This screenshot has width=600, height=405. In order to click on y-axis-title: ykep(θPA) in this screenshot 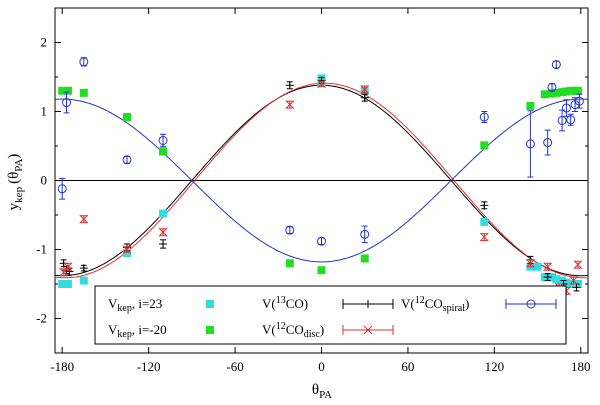, I will do `click(15, 182)`.